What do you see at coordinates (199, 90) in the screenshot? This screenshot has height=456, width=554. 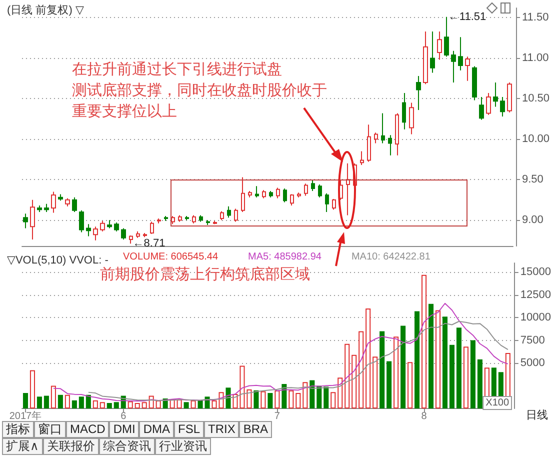 I see `annotation: 测试底部支撑，同时在收盘时股价收于` at bounding box center [199, 90].